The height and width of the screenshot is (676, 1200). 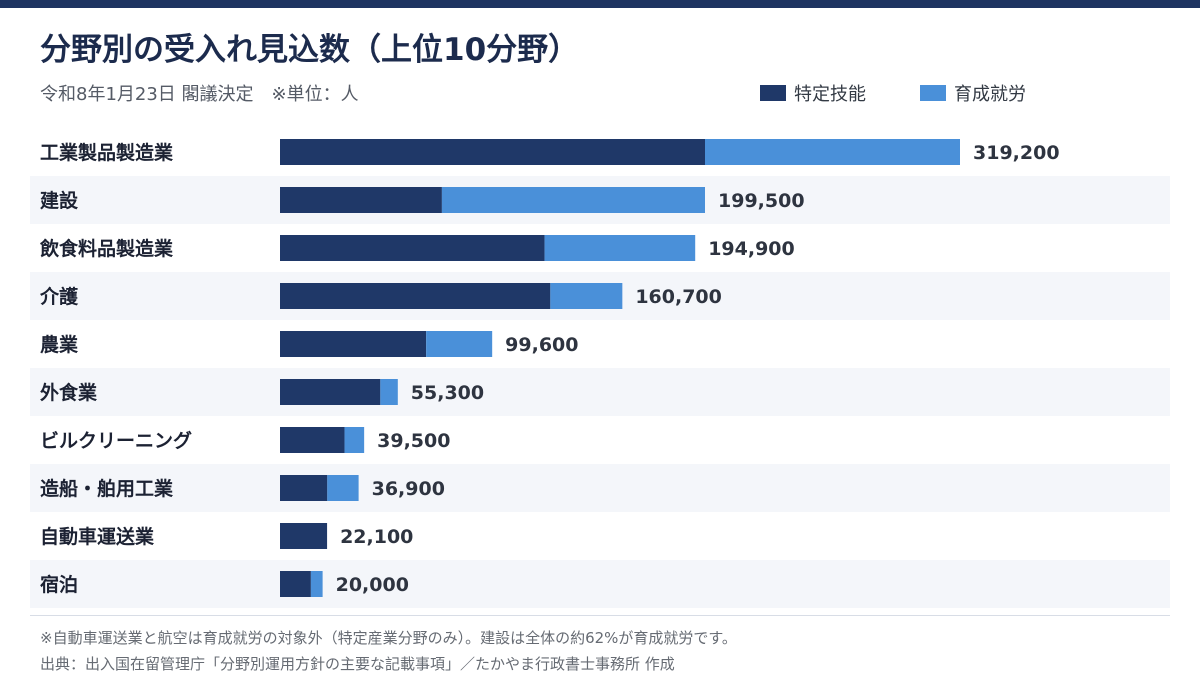 I want to click on total-value-label: 20,000, so click(x=372, y=585).